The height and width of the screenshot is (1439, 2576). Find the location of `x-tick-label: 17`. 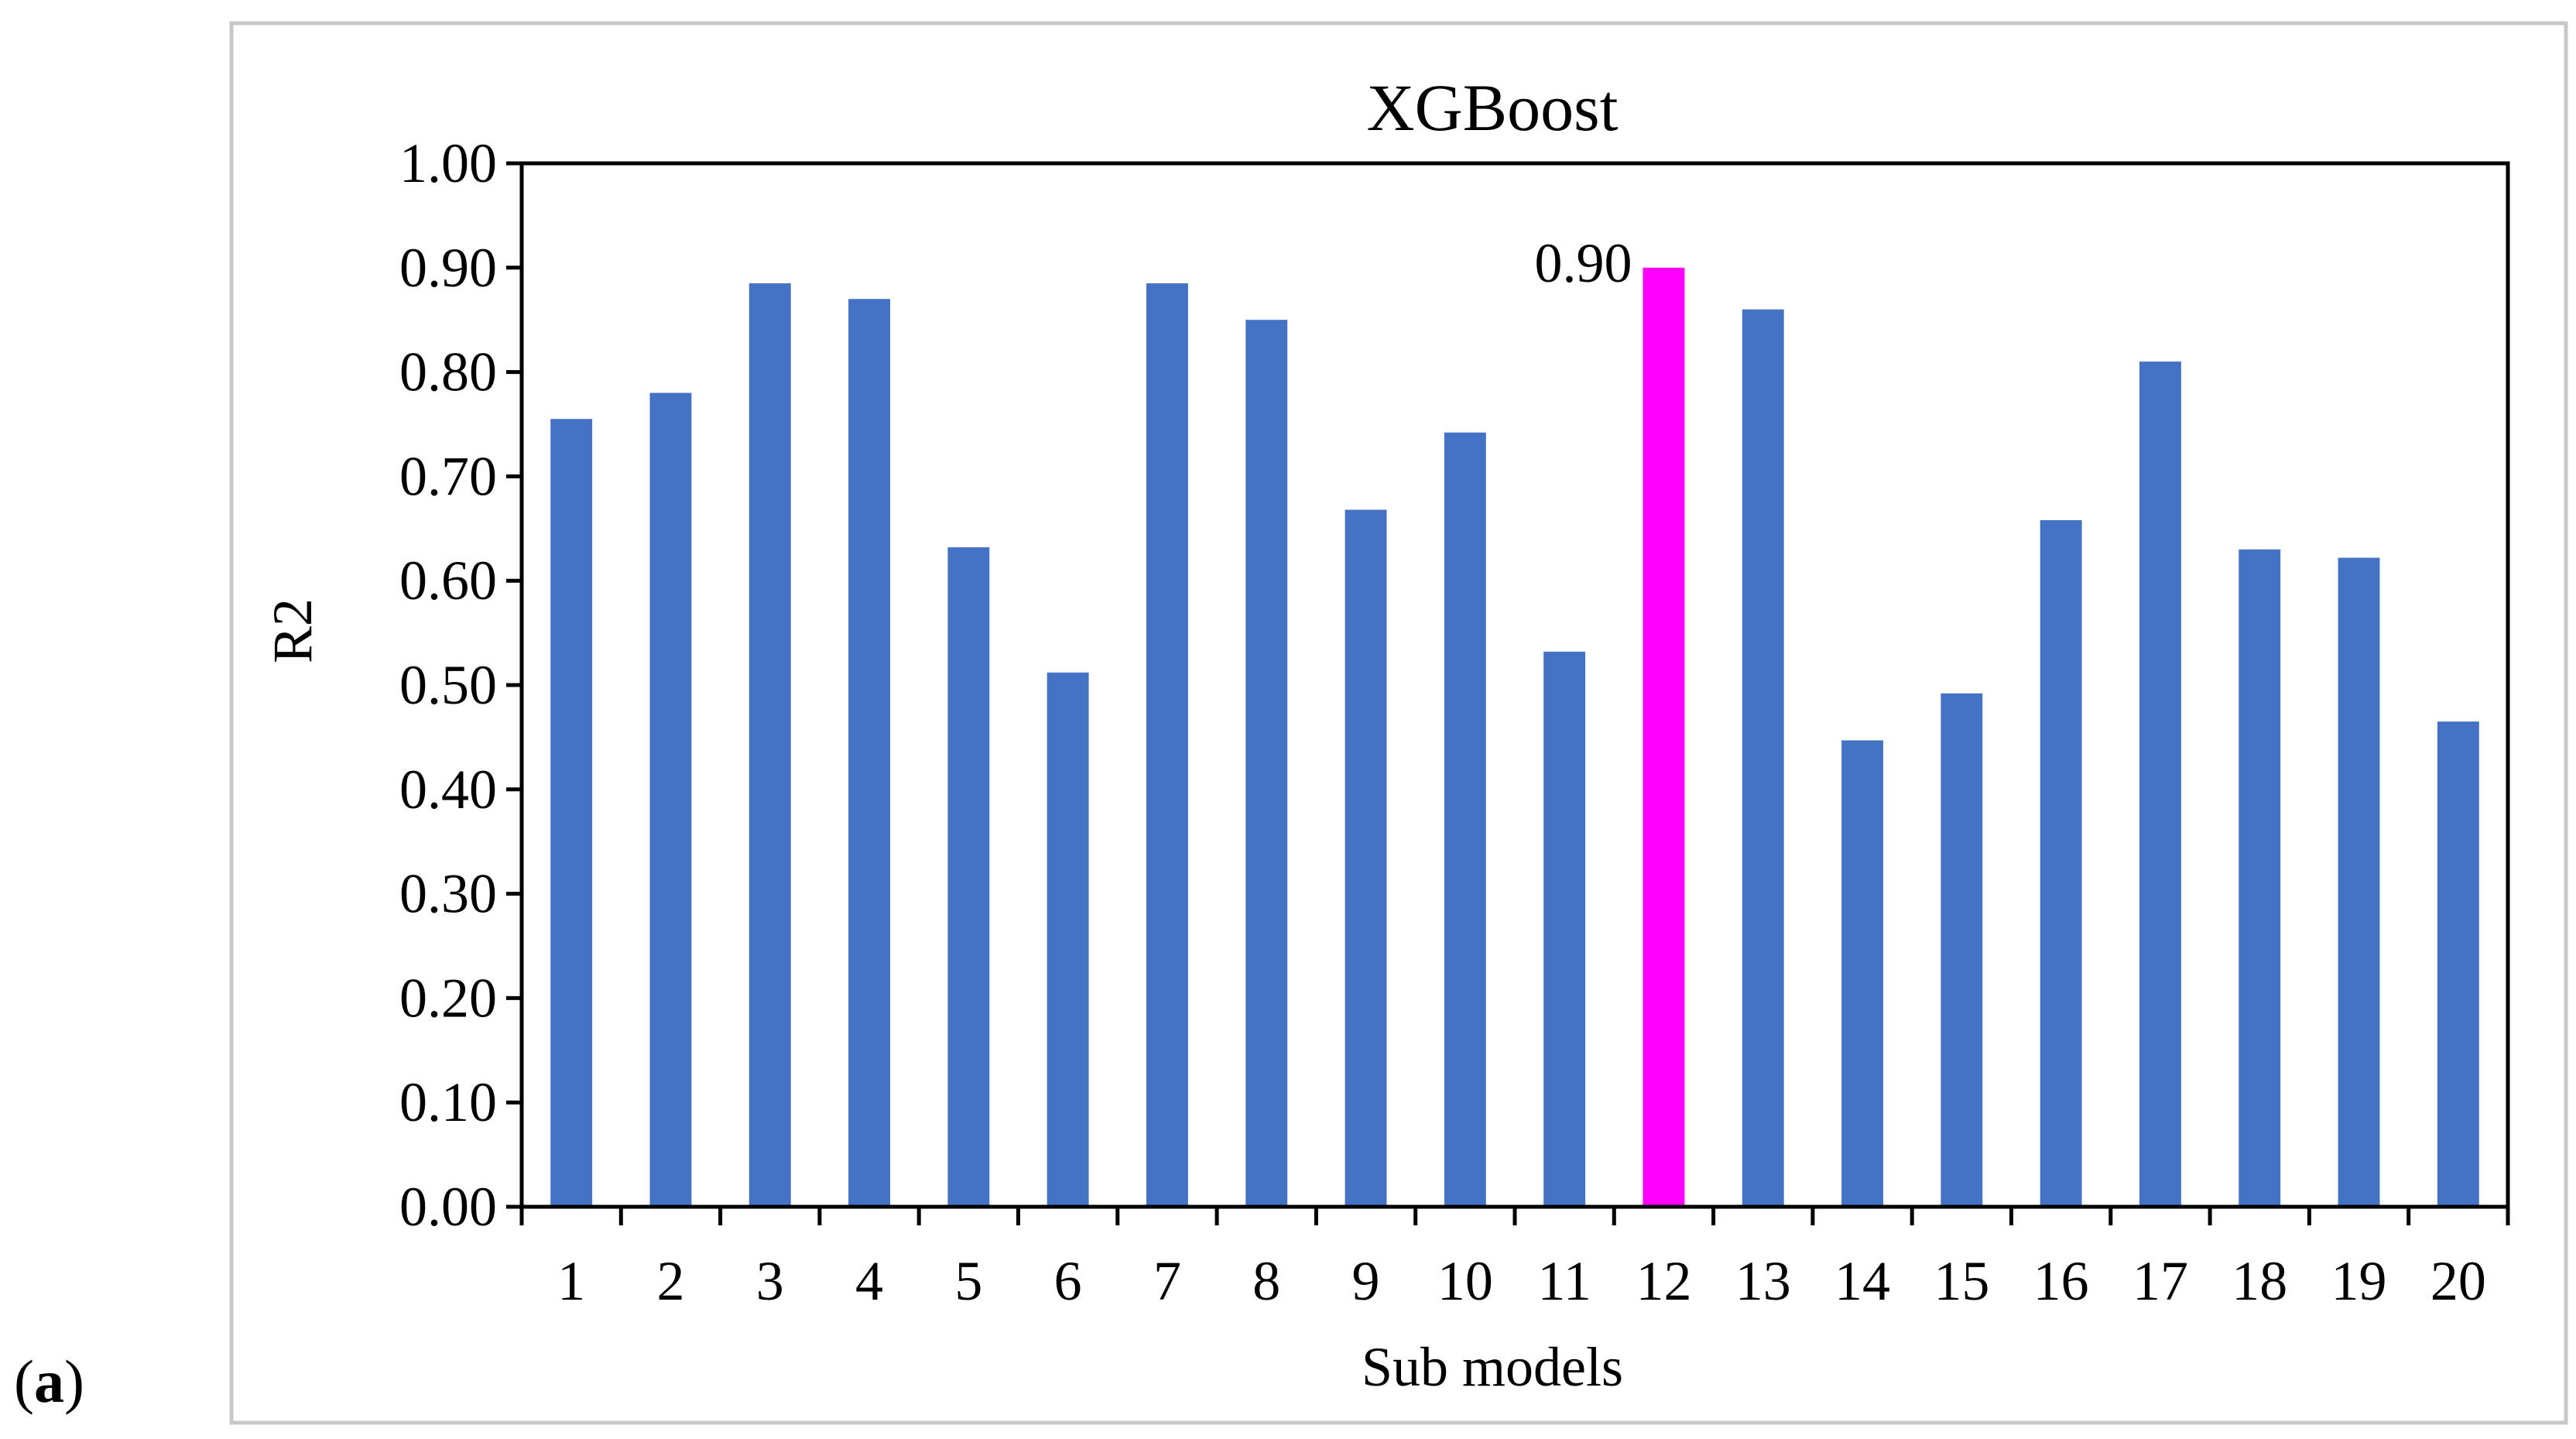

x-tick-label: 17 is located at coordinates (2160, 1281).